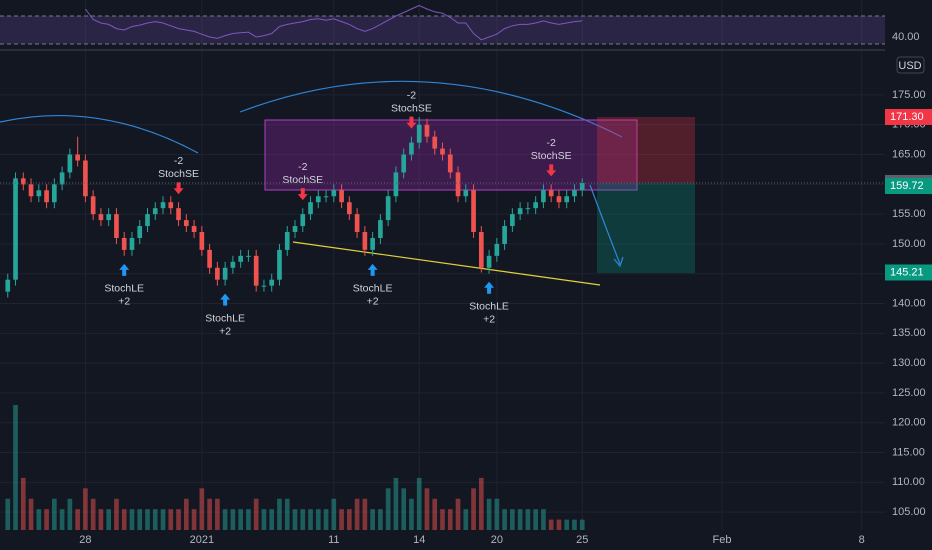 The image size is (932, 550). I want to click on rsi-band, so click(442, 30).